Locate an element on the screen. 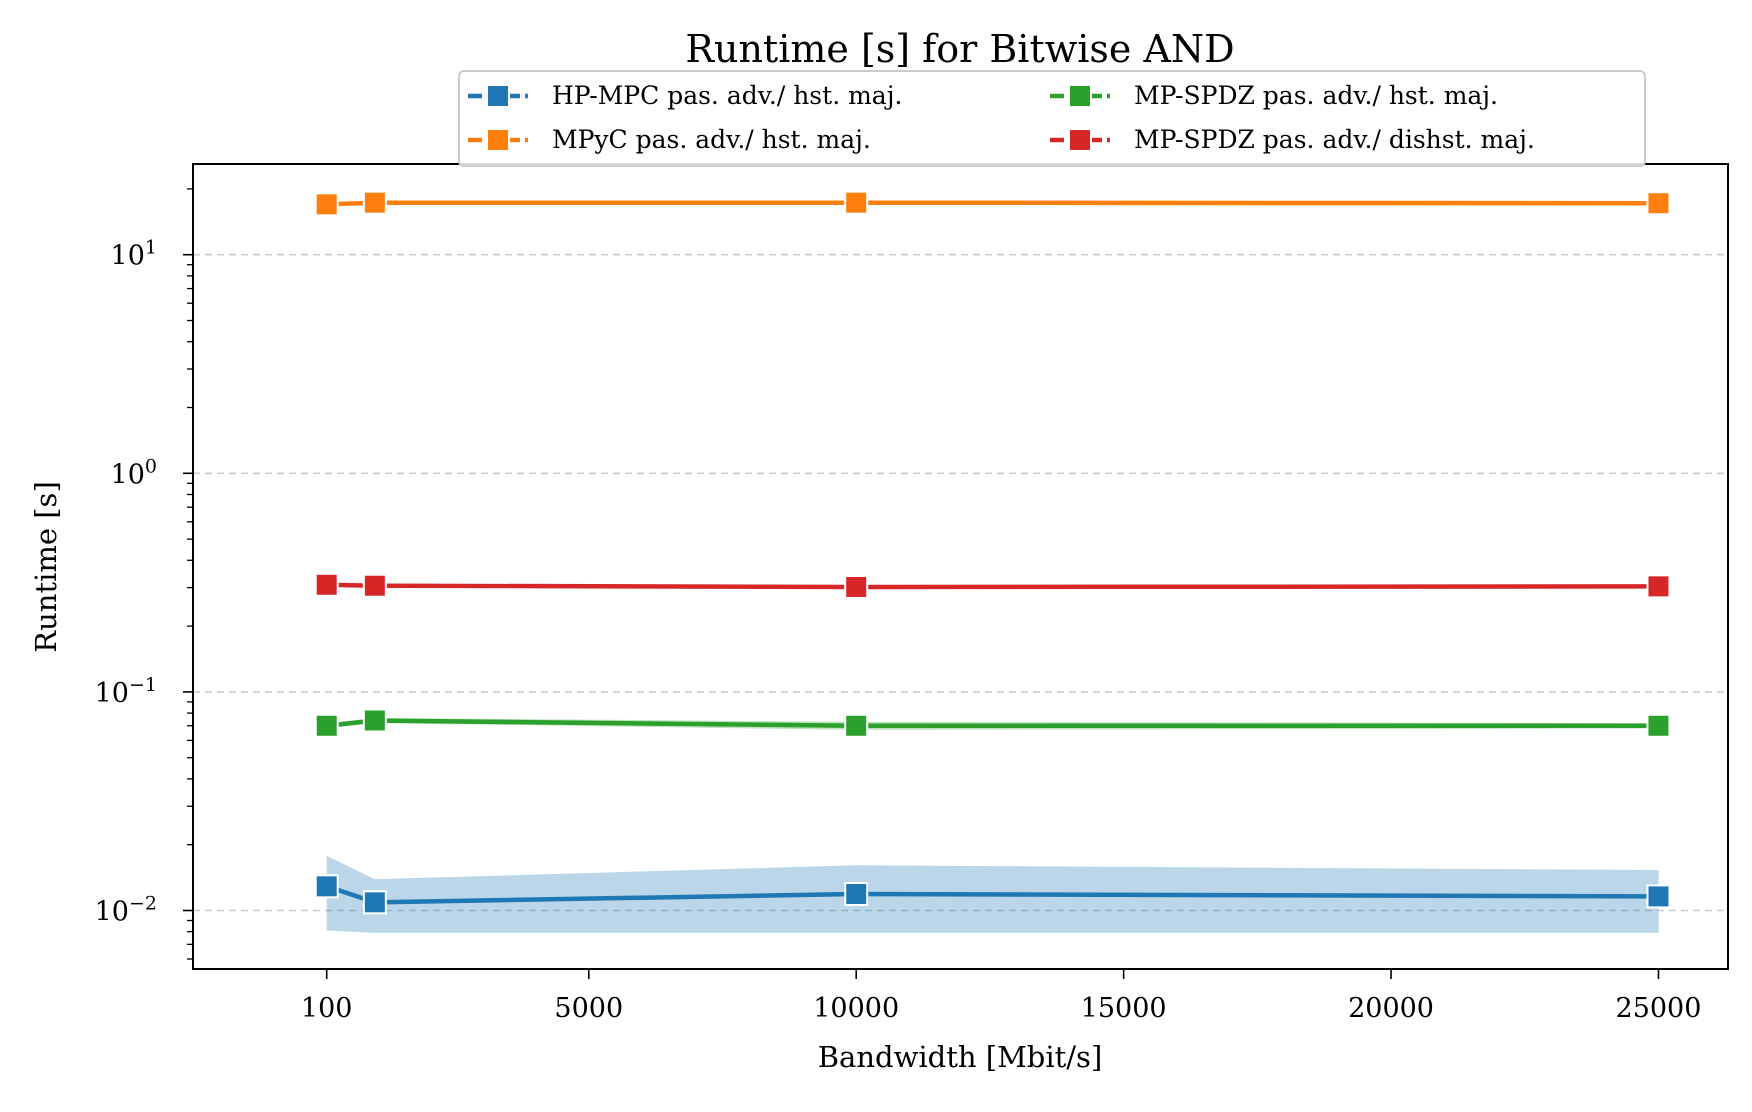 This screenshot has height=1112, width=1752. y-tick-label: 10⁻¹ is located at coordinates (126, 691).